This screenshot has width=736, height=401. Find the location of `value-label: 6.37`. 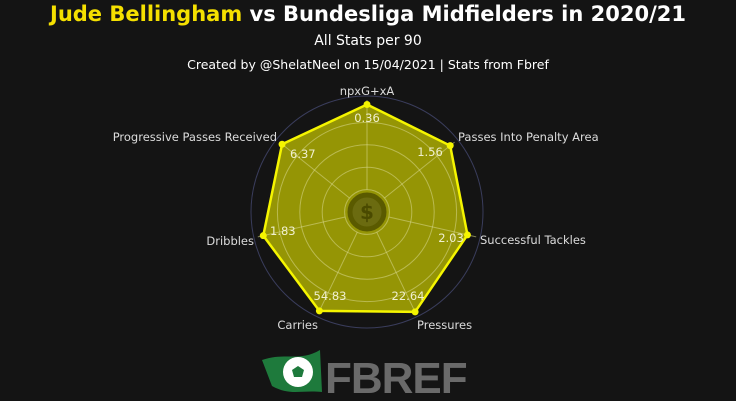

value-label: 6.37 is located at coordinates (303, 154).